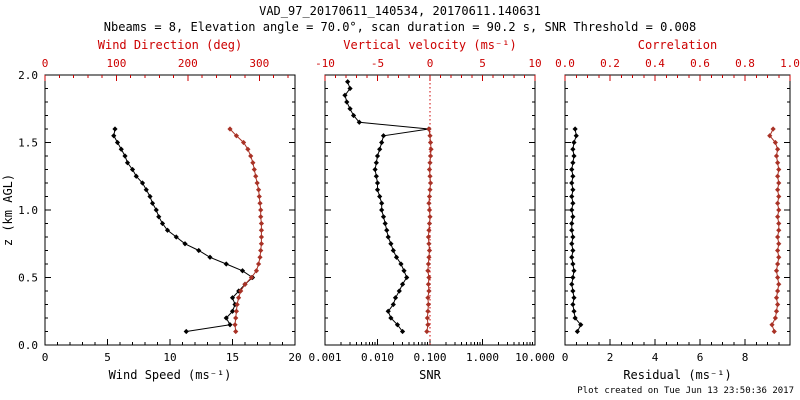 This screenshot has width=800, height=400. What do you see at coordinates (232, 357) in the screenshot?
I see `svg-text: 15` at bounding box center [232, 357].